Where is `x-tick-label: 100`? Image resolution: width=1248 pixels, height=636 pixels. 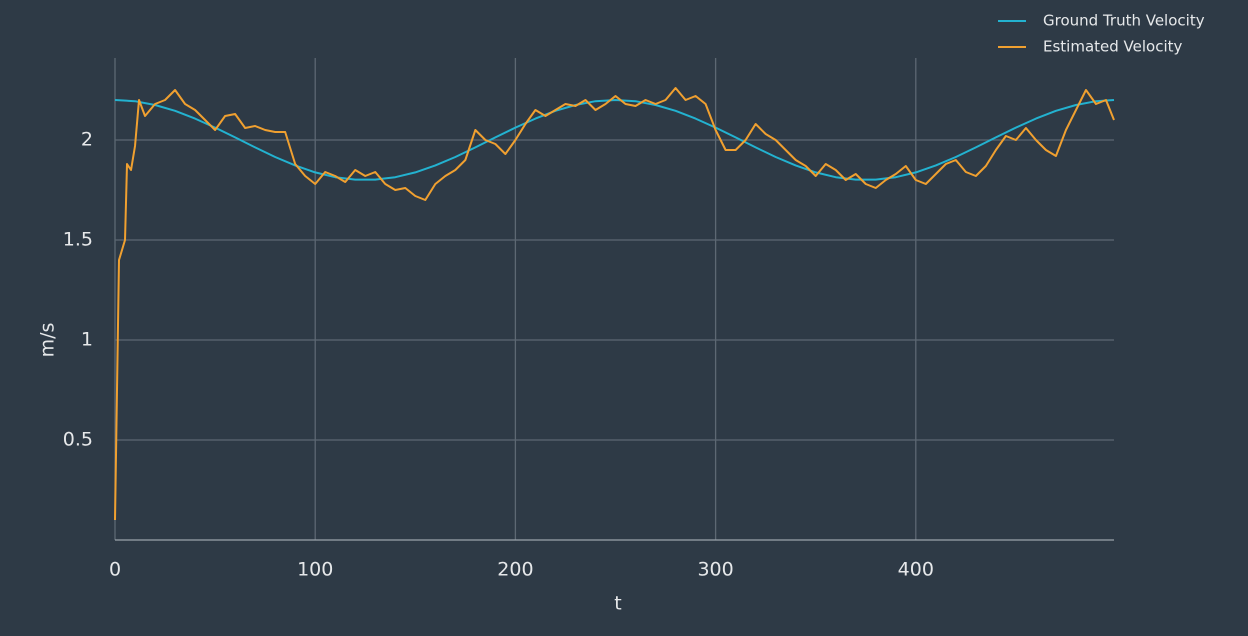 x-tick-label: 100 is located at coordinates (315, 570).